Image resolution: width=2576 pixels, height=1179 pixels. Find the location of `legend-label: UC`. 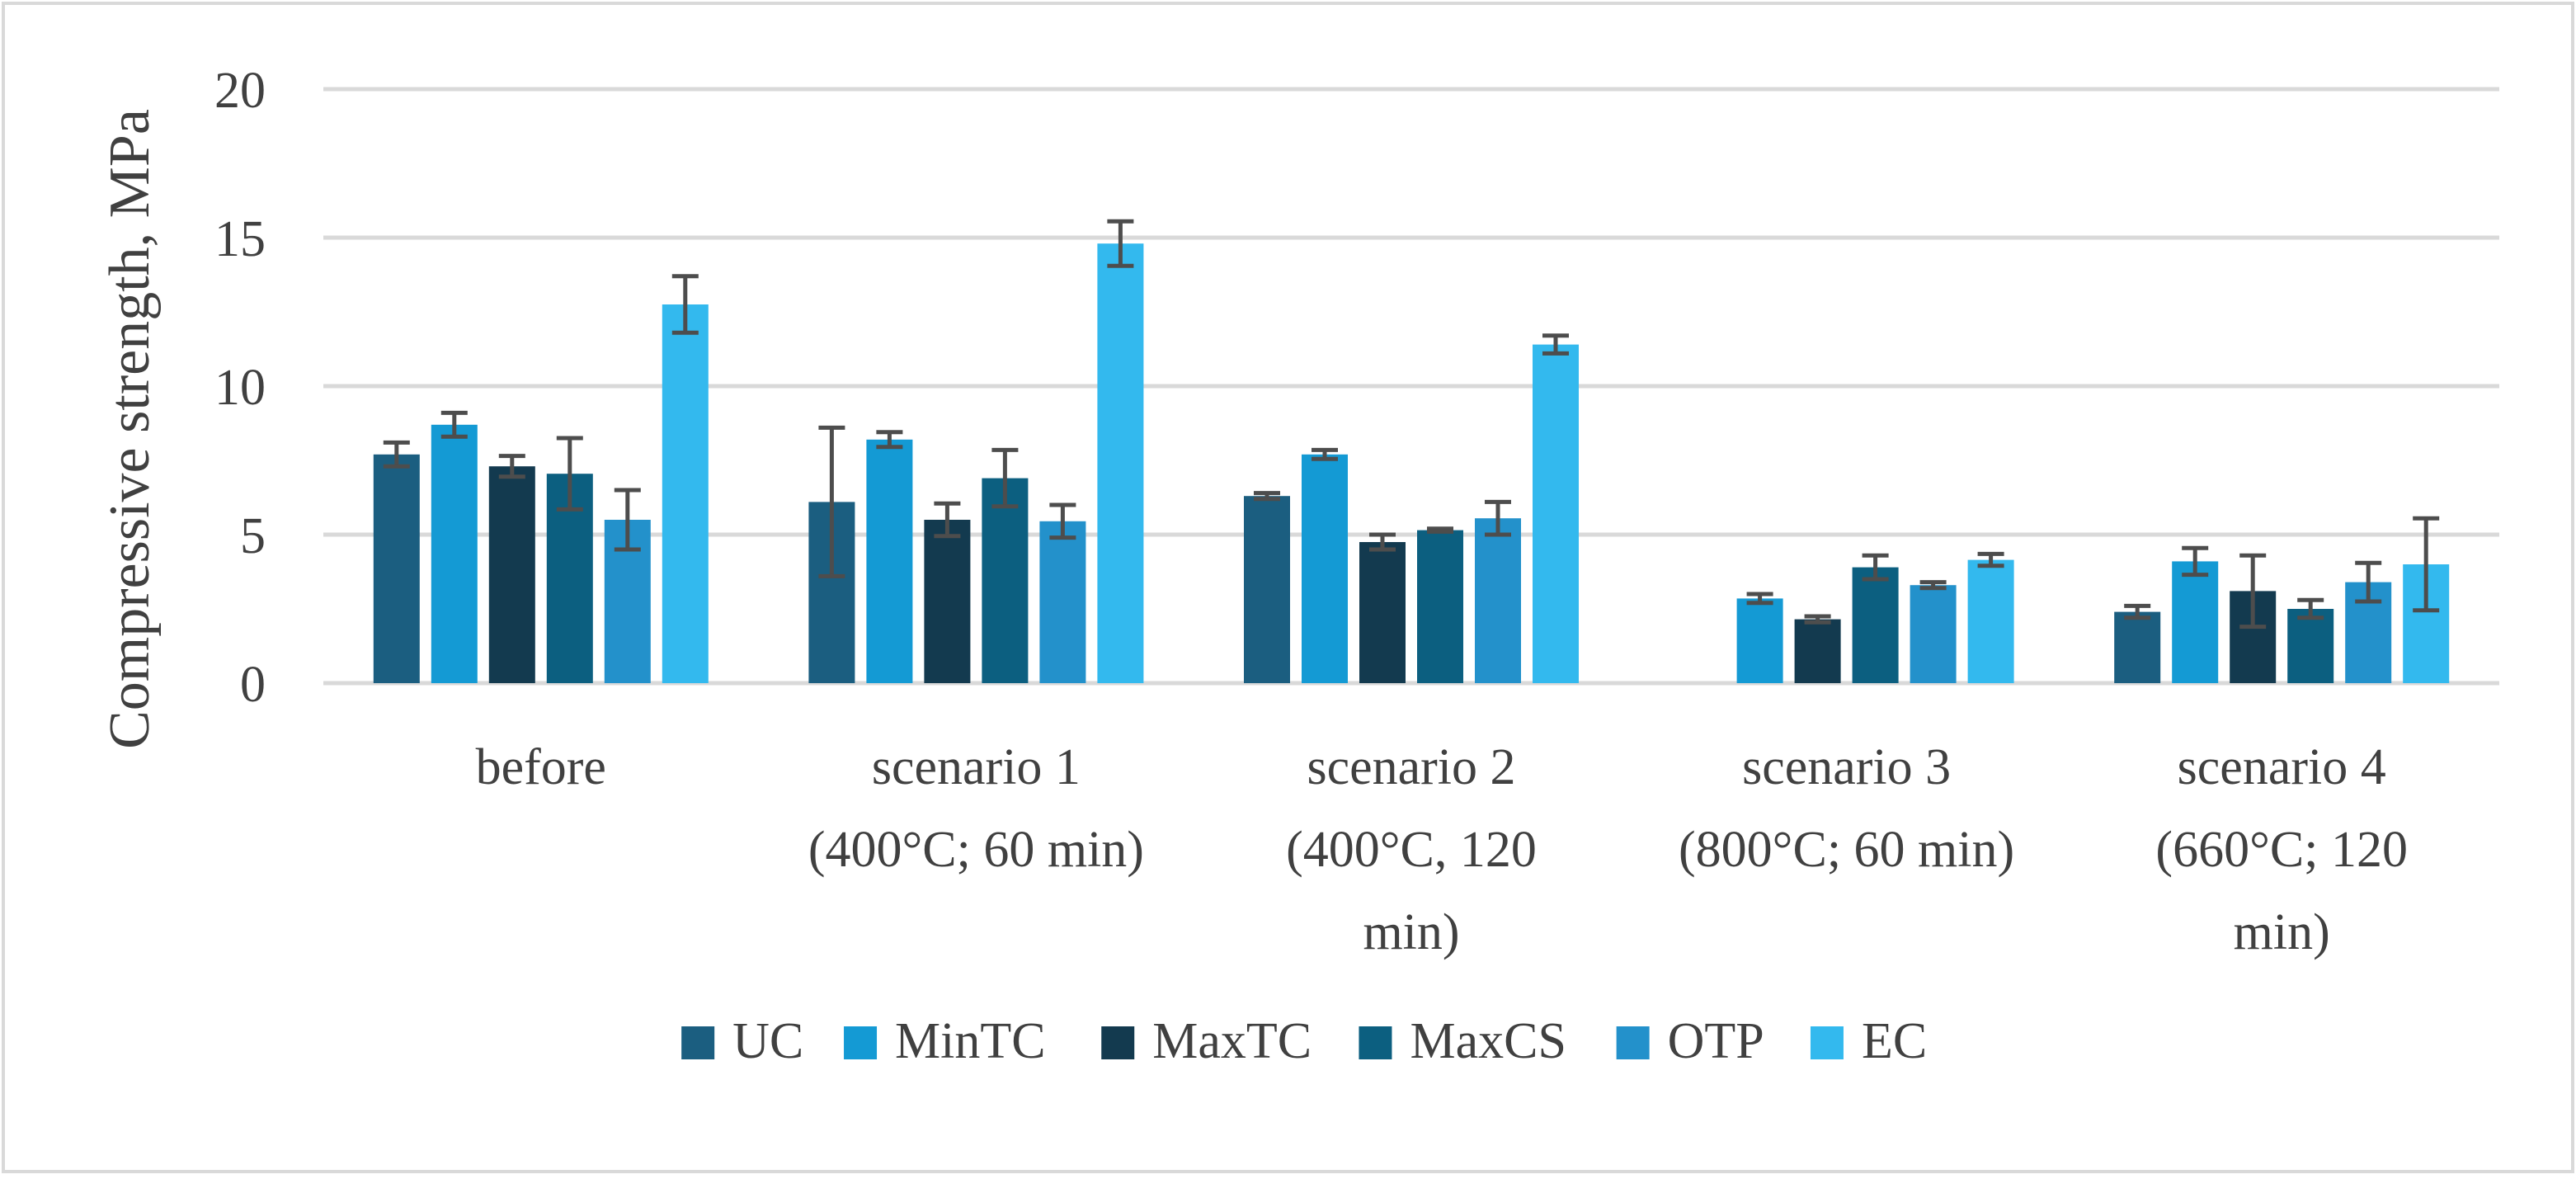

legend-label: UC is located at coordinates (767, 1041).